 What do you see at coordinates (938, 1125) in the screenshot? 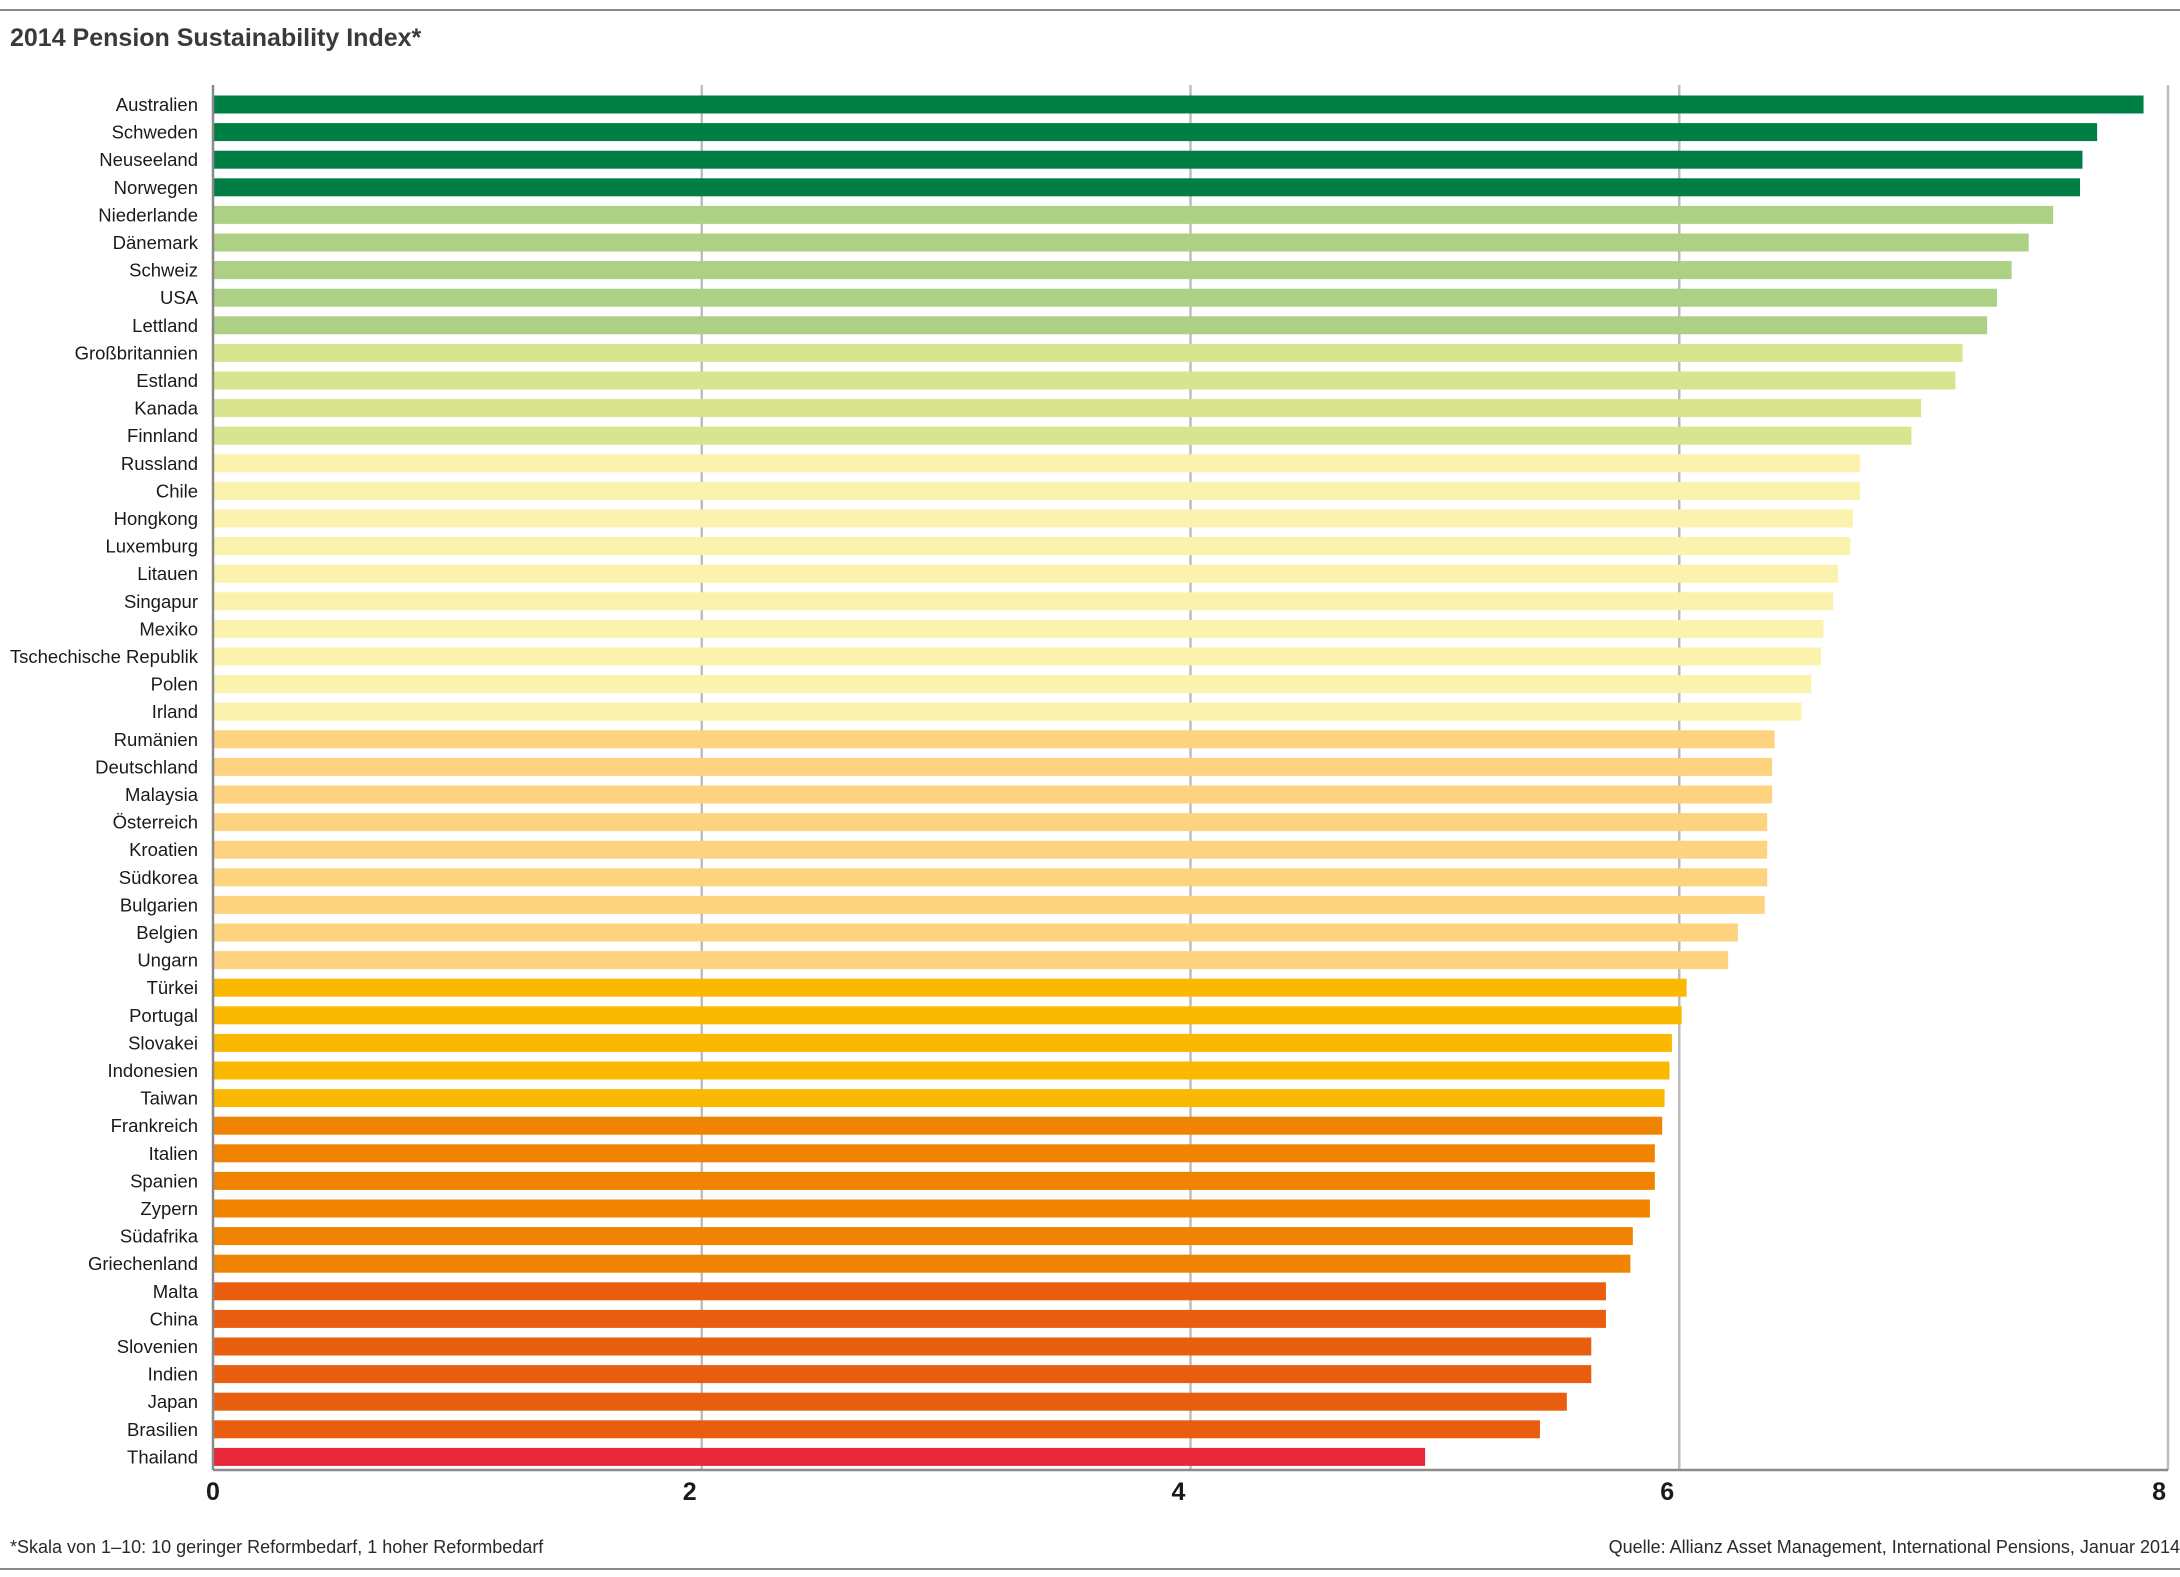
I see `bar-Frankreich` at bounding box center [938, 1125].